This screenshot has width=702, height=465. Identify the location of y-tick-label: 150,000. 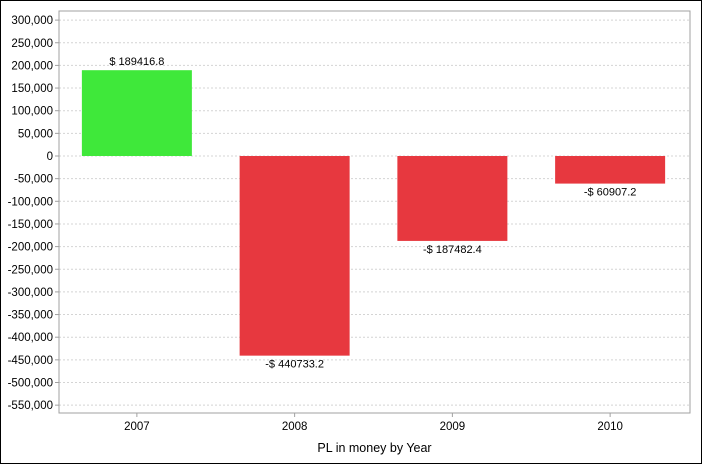
(32, 89).